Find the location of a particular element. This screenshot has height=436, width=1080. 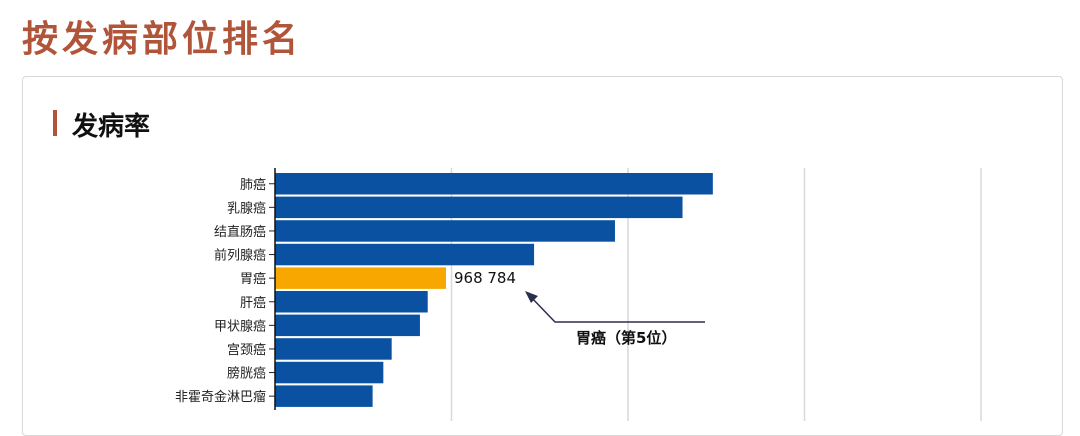

category-label: 非霍奇金淋巴瘤 is located at coordinates (220, 397).